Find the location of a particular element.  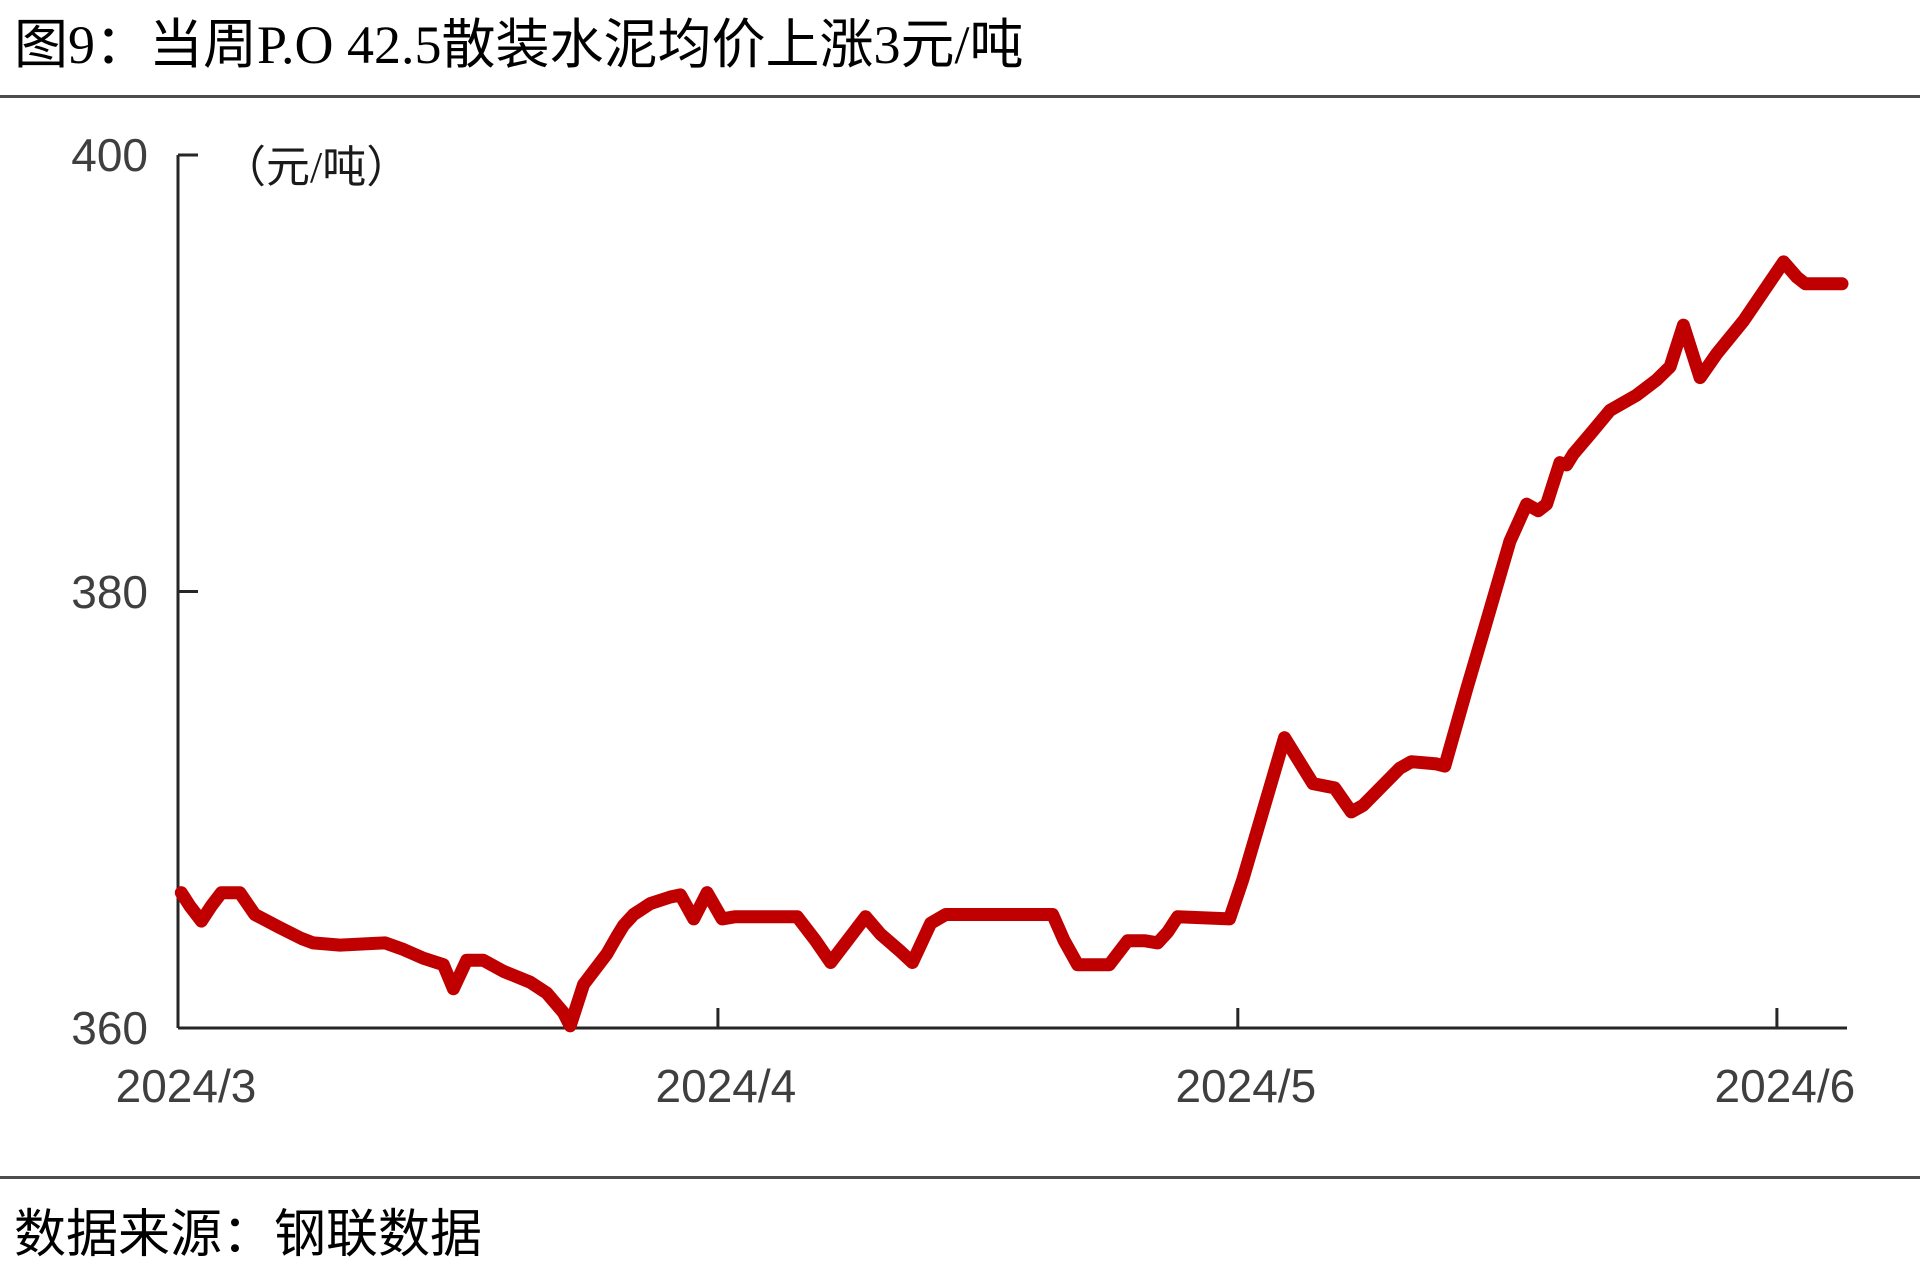

y-axis-unit-label: （元/吨） is located at coordinates (316, 167).